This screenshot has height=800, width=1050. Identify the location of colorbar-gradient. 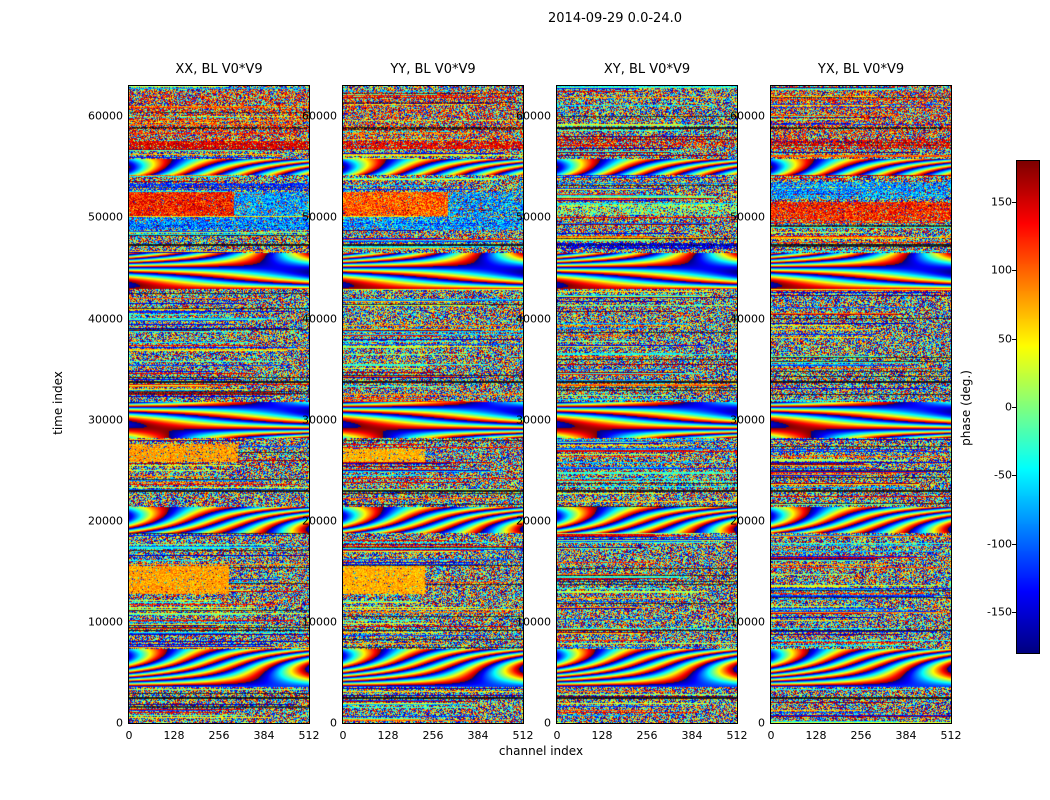
(1028, 407).